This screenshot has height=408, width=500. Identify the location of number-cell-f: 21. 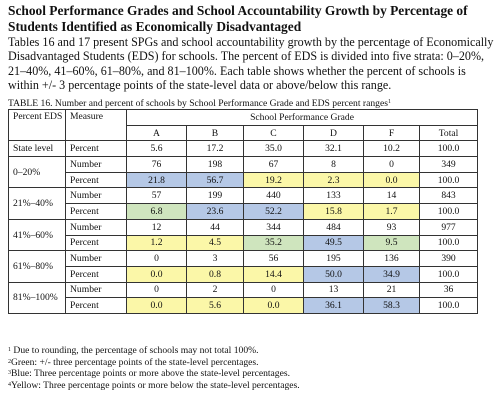
(391, 290).